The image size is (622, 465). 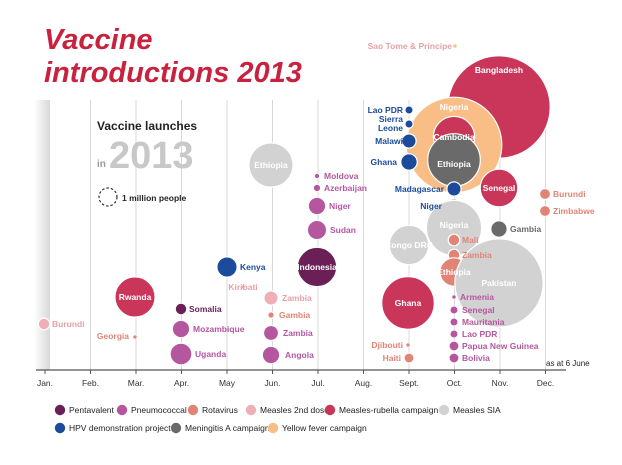 I want to click on label-moldova-pneumococcal: Moldova, so click(x=341, y=176).